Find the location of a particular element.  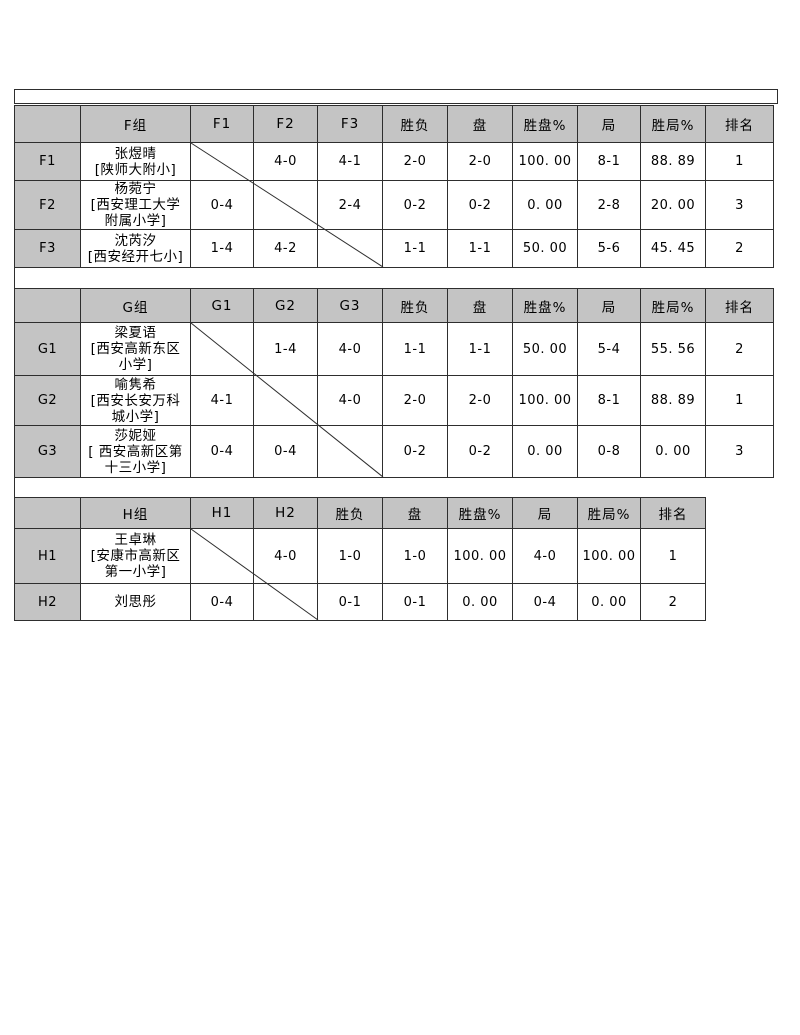

player-name-line: 杨菀宁 is located at coordinates (135, 189).